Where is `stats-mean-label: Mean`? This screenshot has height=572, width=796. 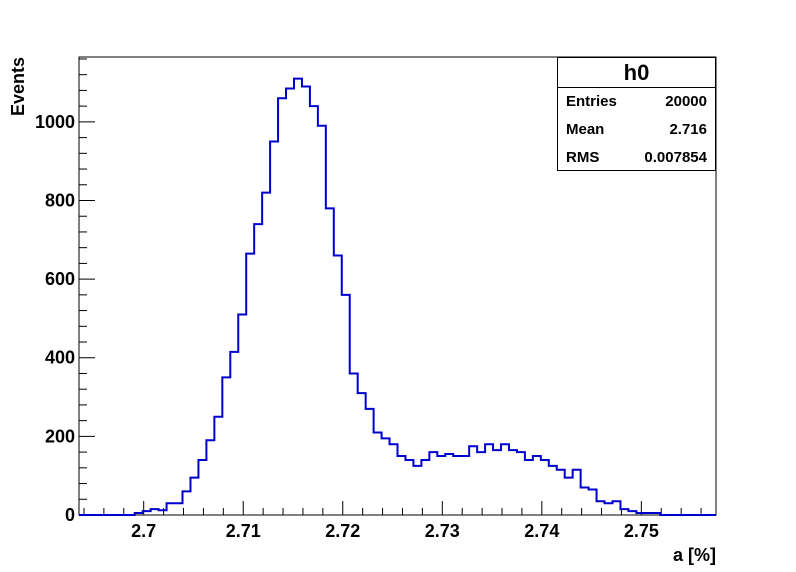 stats-mean-label: Mean is located at coordinates (585, 129).